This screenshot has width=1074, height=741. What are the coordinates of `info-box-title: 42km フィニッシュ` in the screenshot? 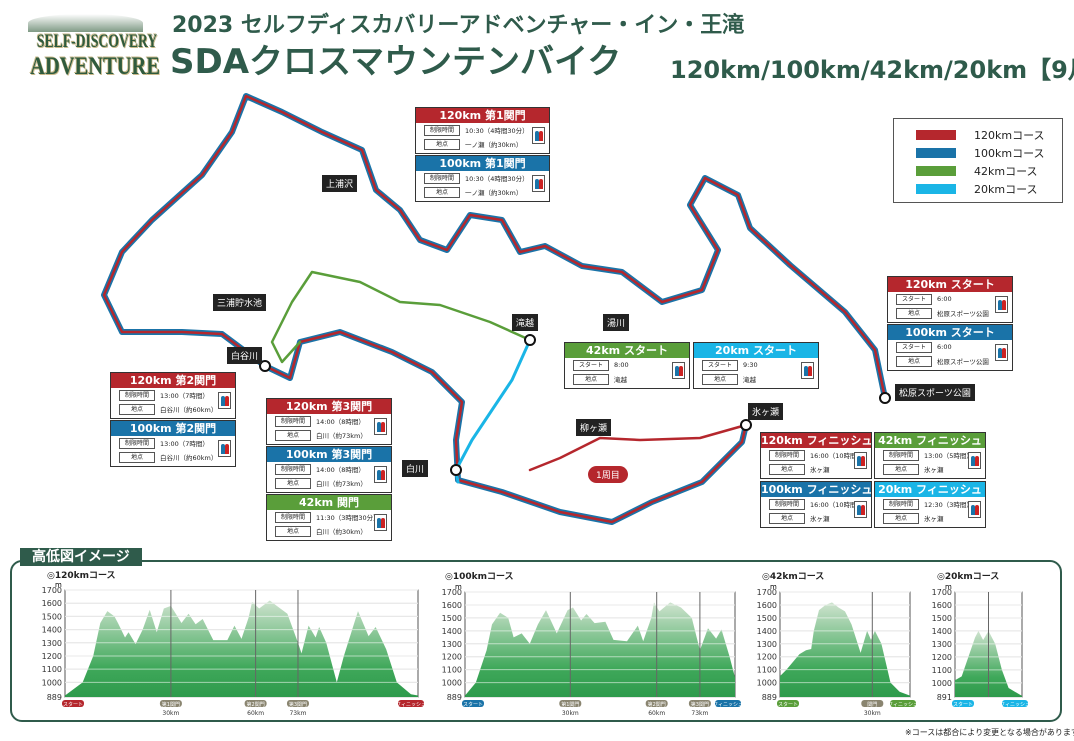 It's located at (930, 440).